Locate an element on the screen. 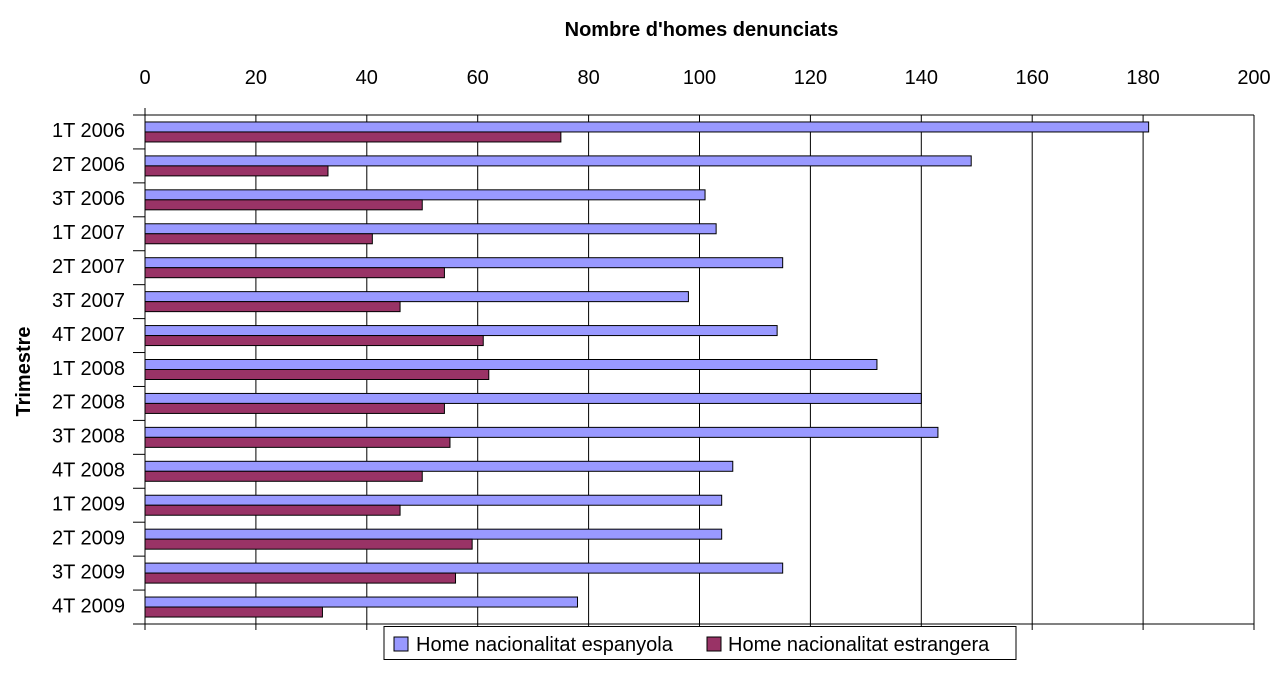 The width and height of the screenshot is (1278, 675). legend-swatch-espanyola is located at coordinates (401, 644).